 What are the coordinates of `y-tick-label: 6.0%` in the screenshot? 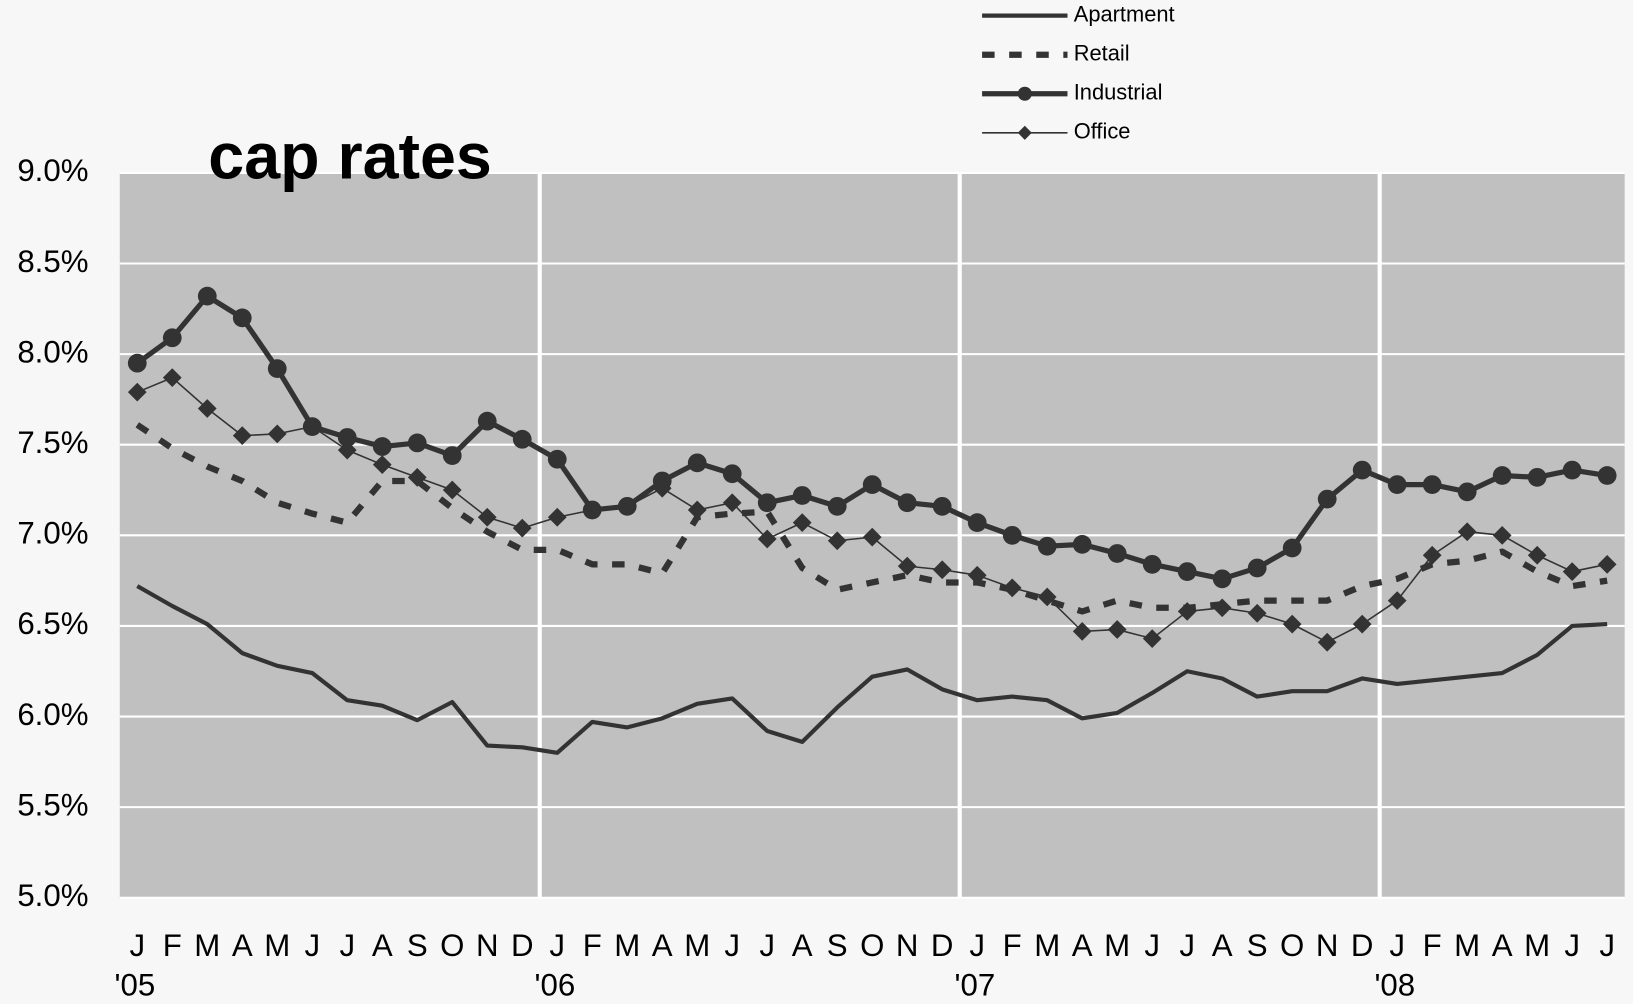 It's located at (52, 714).